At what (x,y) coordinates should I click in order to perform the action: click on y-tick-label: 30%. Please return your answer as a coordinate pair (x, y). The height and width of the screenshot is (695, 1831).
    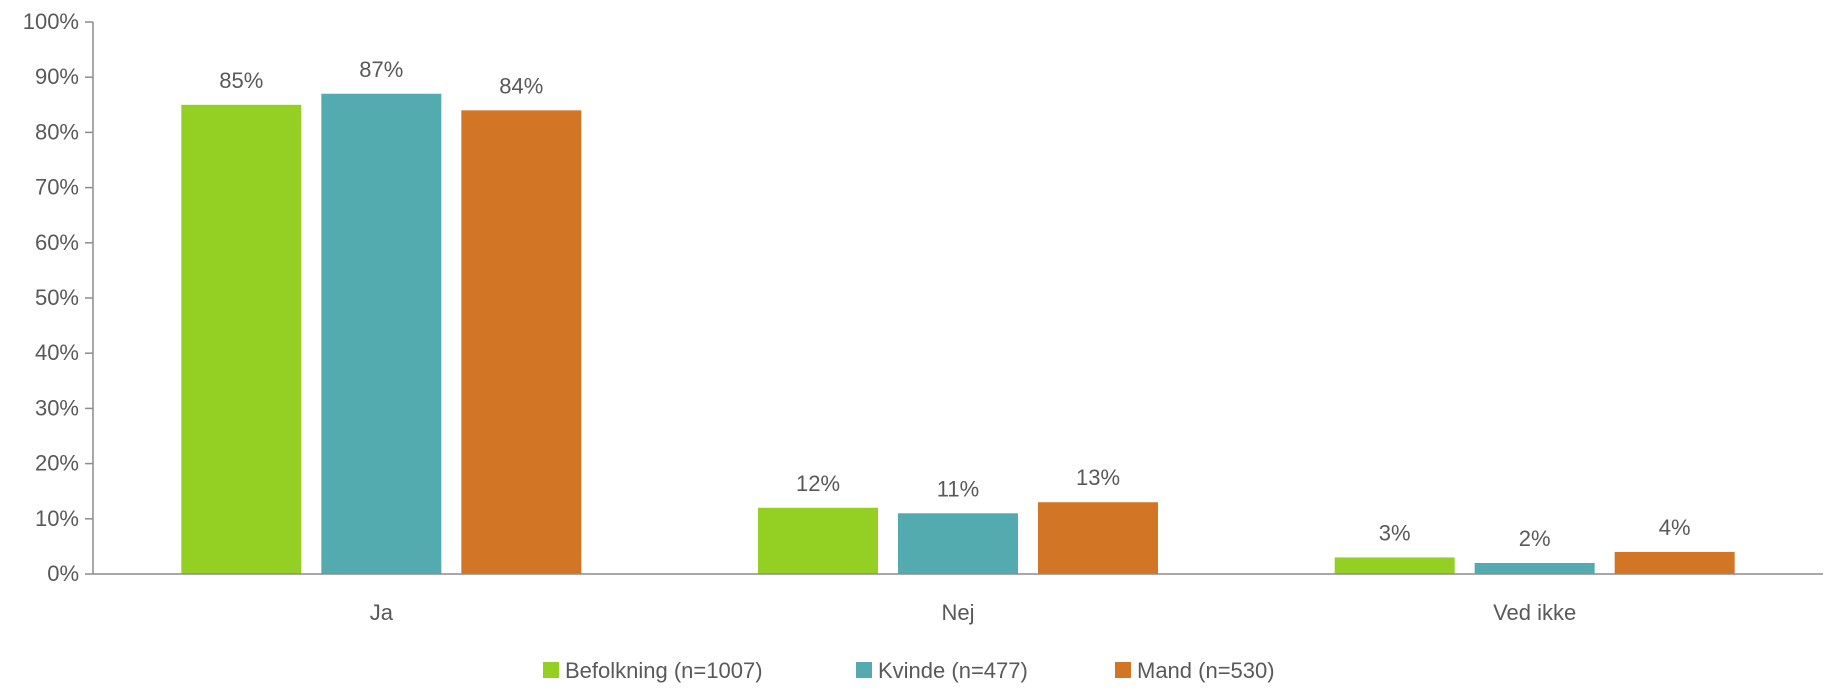
    Looking at the image, I should click on (57, 407).